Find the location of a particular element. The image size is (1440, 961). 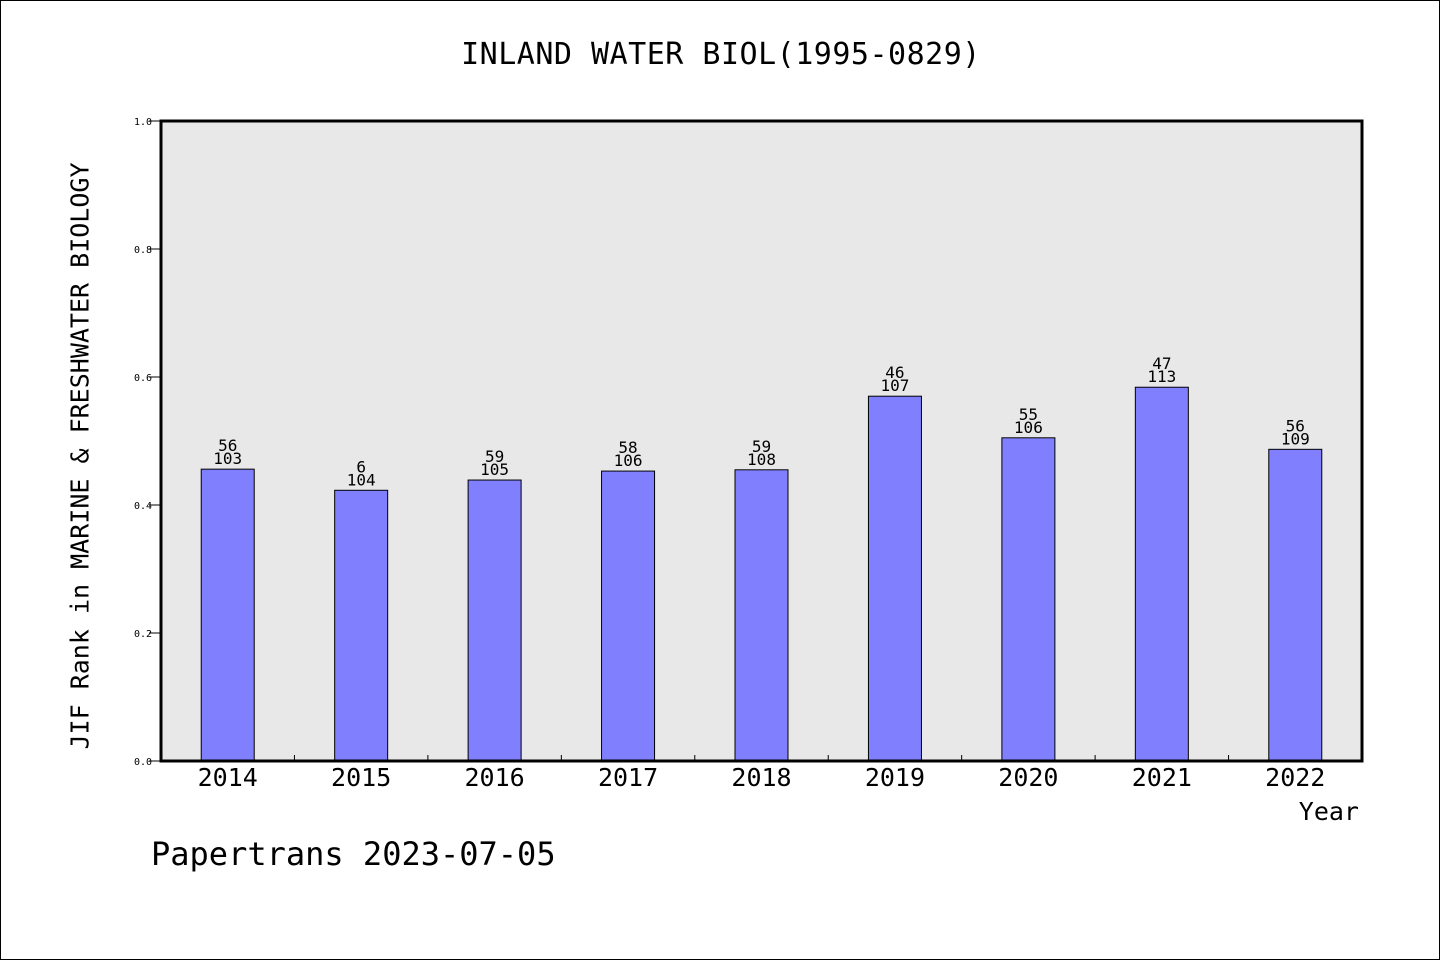

bar-rank-label: 6 is located at coordinates (361, 466).